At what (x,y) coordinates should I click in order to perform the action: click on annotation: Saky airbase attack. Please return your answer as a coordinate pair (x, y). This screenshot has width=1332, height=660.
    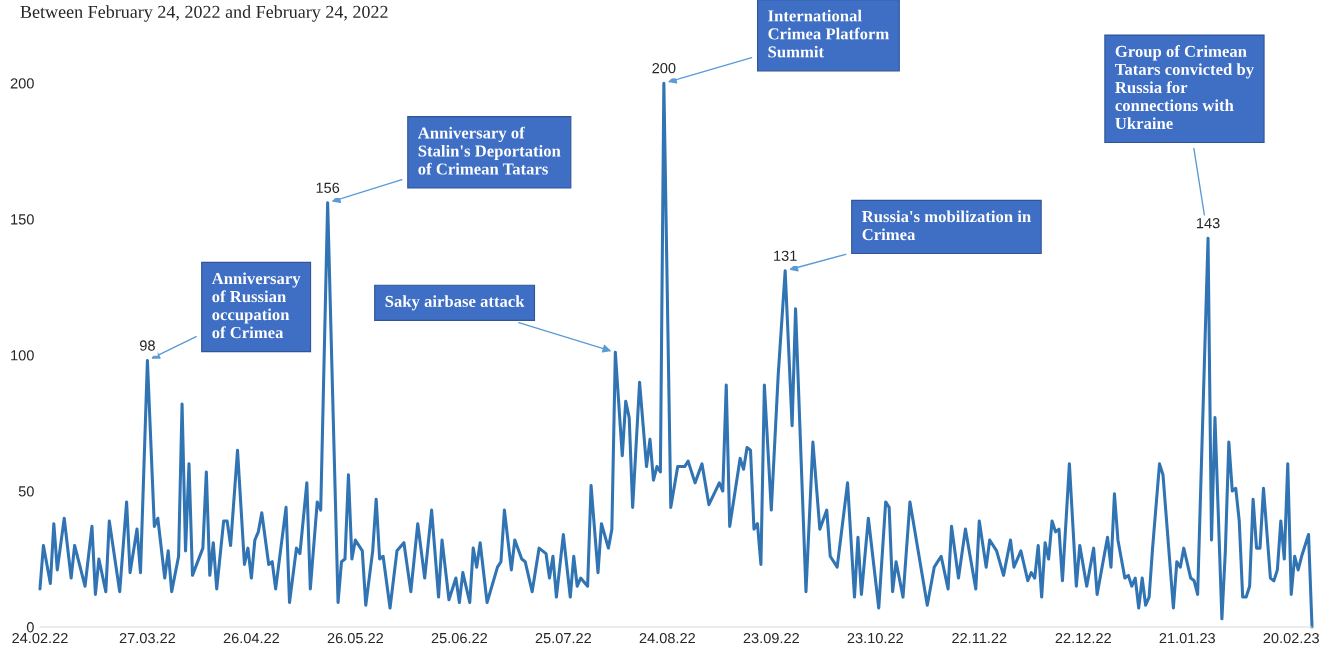
    Looking at the image, I should click on (455, 303).